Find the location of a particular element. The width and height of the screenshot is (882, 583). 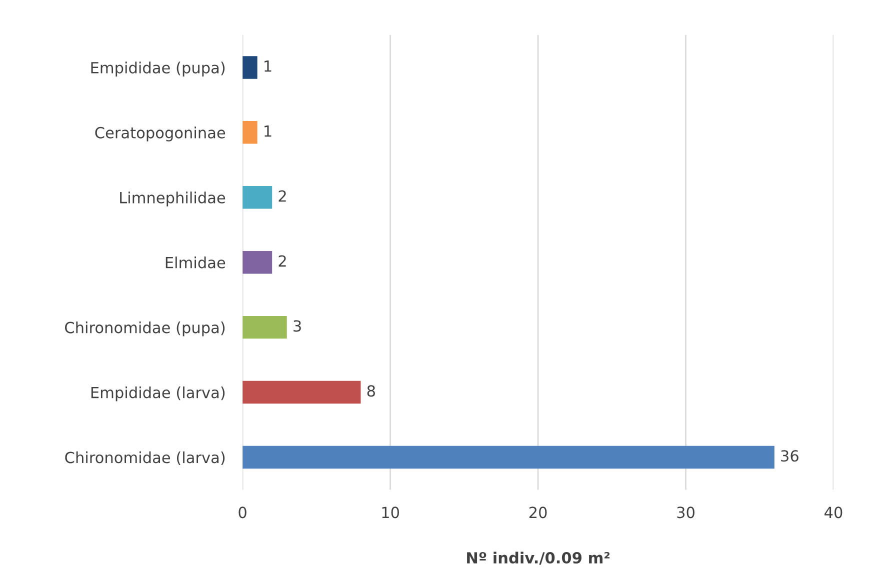

y-tick-label: Empididae (larva) is located at coordinates (158, 394).